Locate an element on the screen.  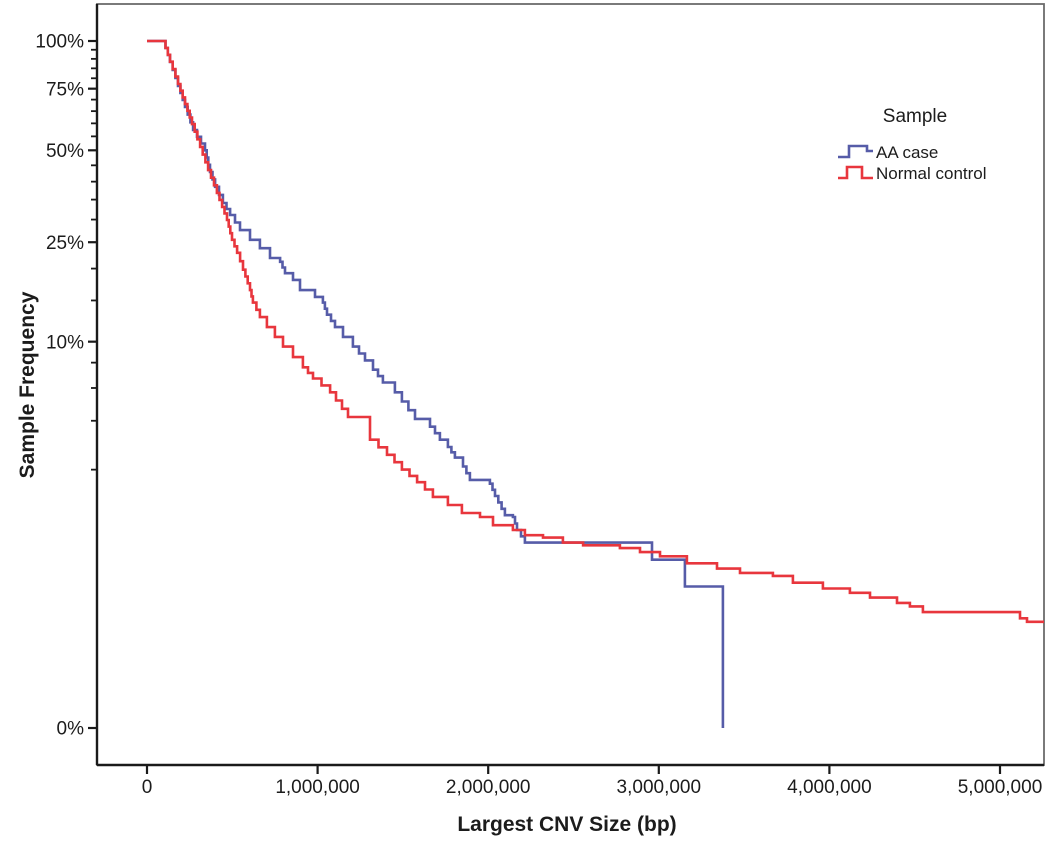
y-tick-label: 0% is located at coordinates (71, 729).